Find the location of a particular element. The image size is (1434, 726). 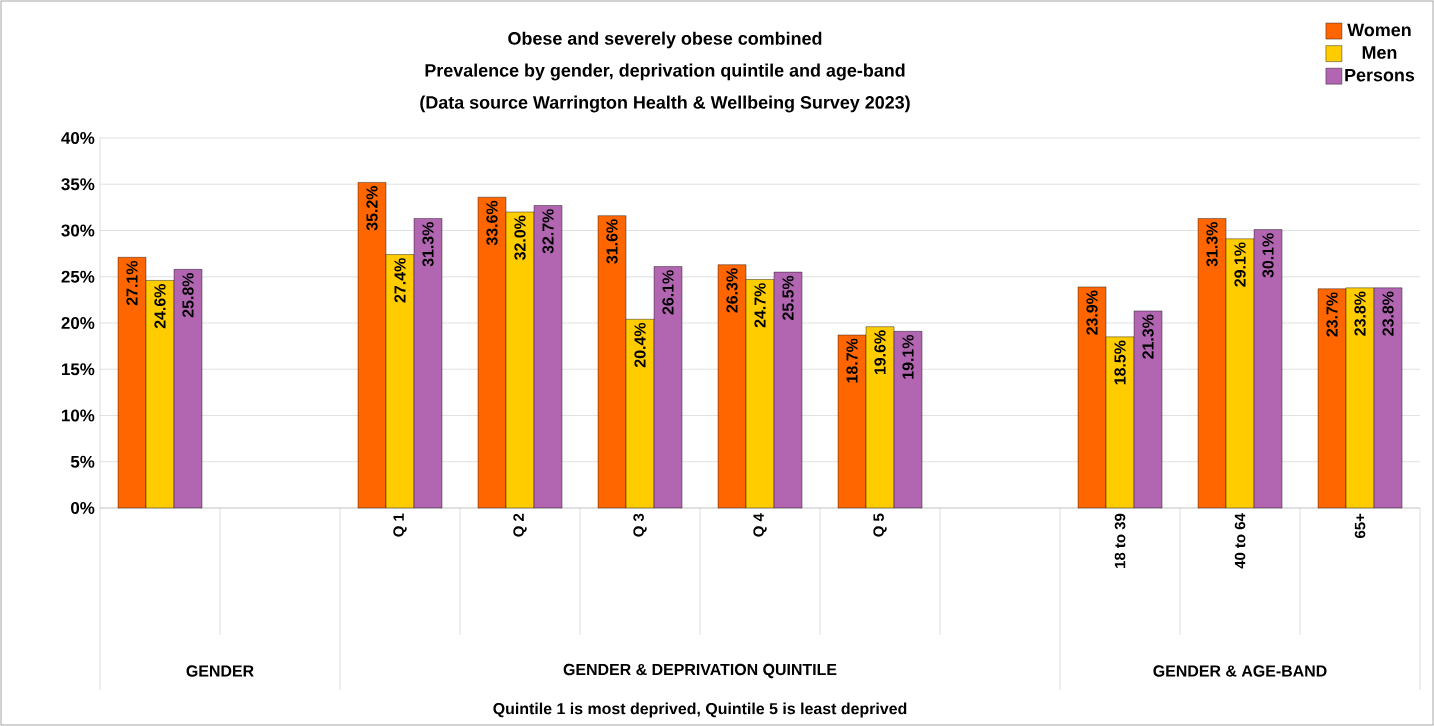

x-tick-label: 65+ is located at coordinates (1360, 525).